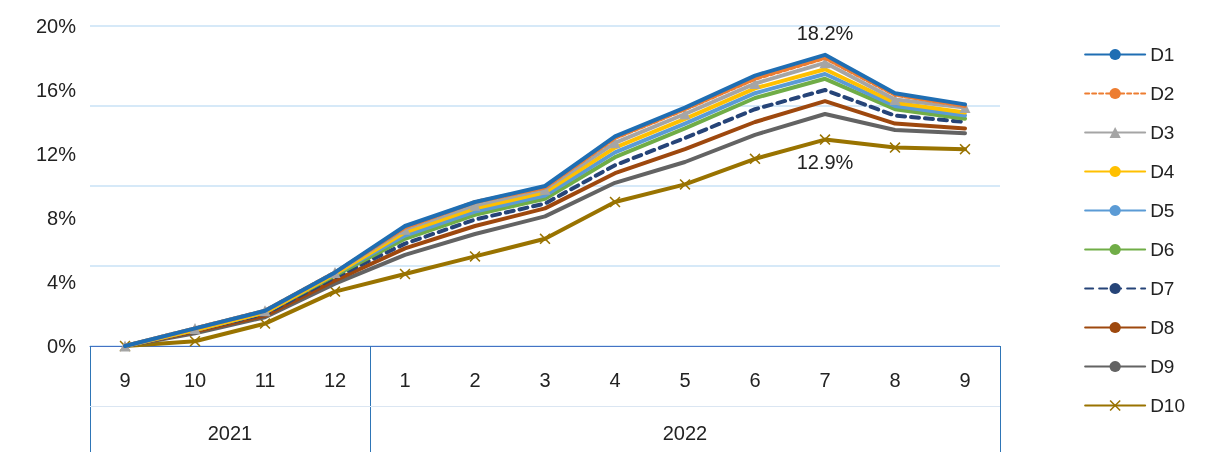  I want to click on x-tick-label: 7, so click(825, 380).